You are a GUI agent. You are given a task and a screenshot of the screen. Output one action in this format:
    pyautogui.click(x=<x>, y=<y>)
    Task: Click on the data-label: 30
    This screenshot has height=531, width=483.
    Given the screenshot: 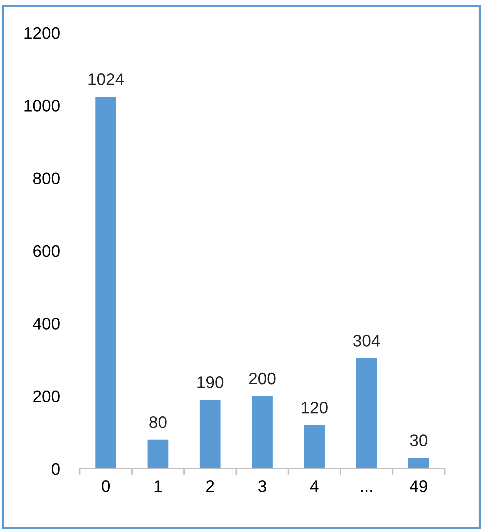 What is the action you would take?
    pyautogui.click(x=419, y=440)
    